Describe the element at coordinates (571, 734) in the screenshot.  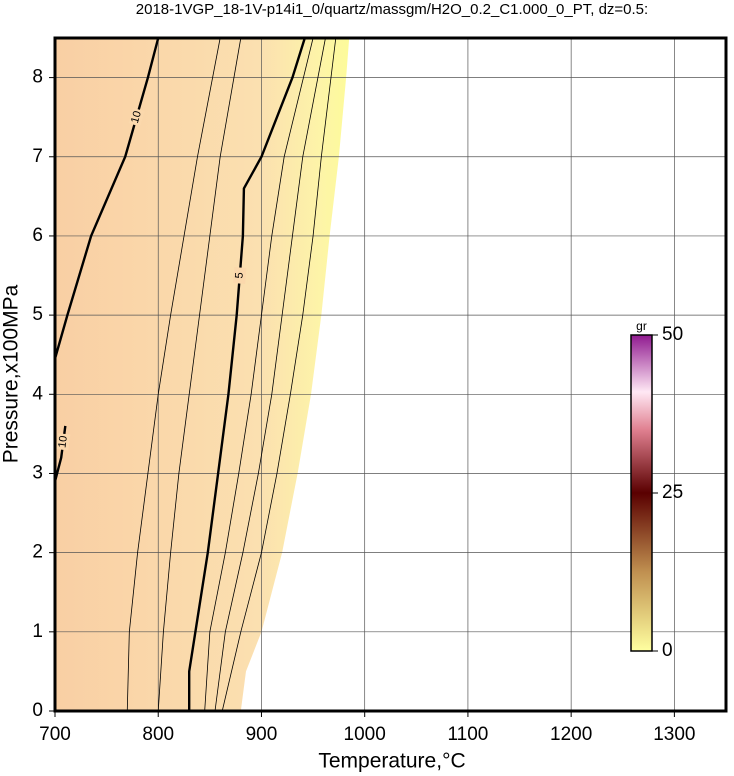
I see `x-tick-label: 1200` at that location.